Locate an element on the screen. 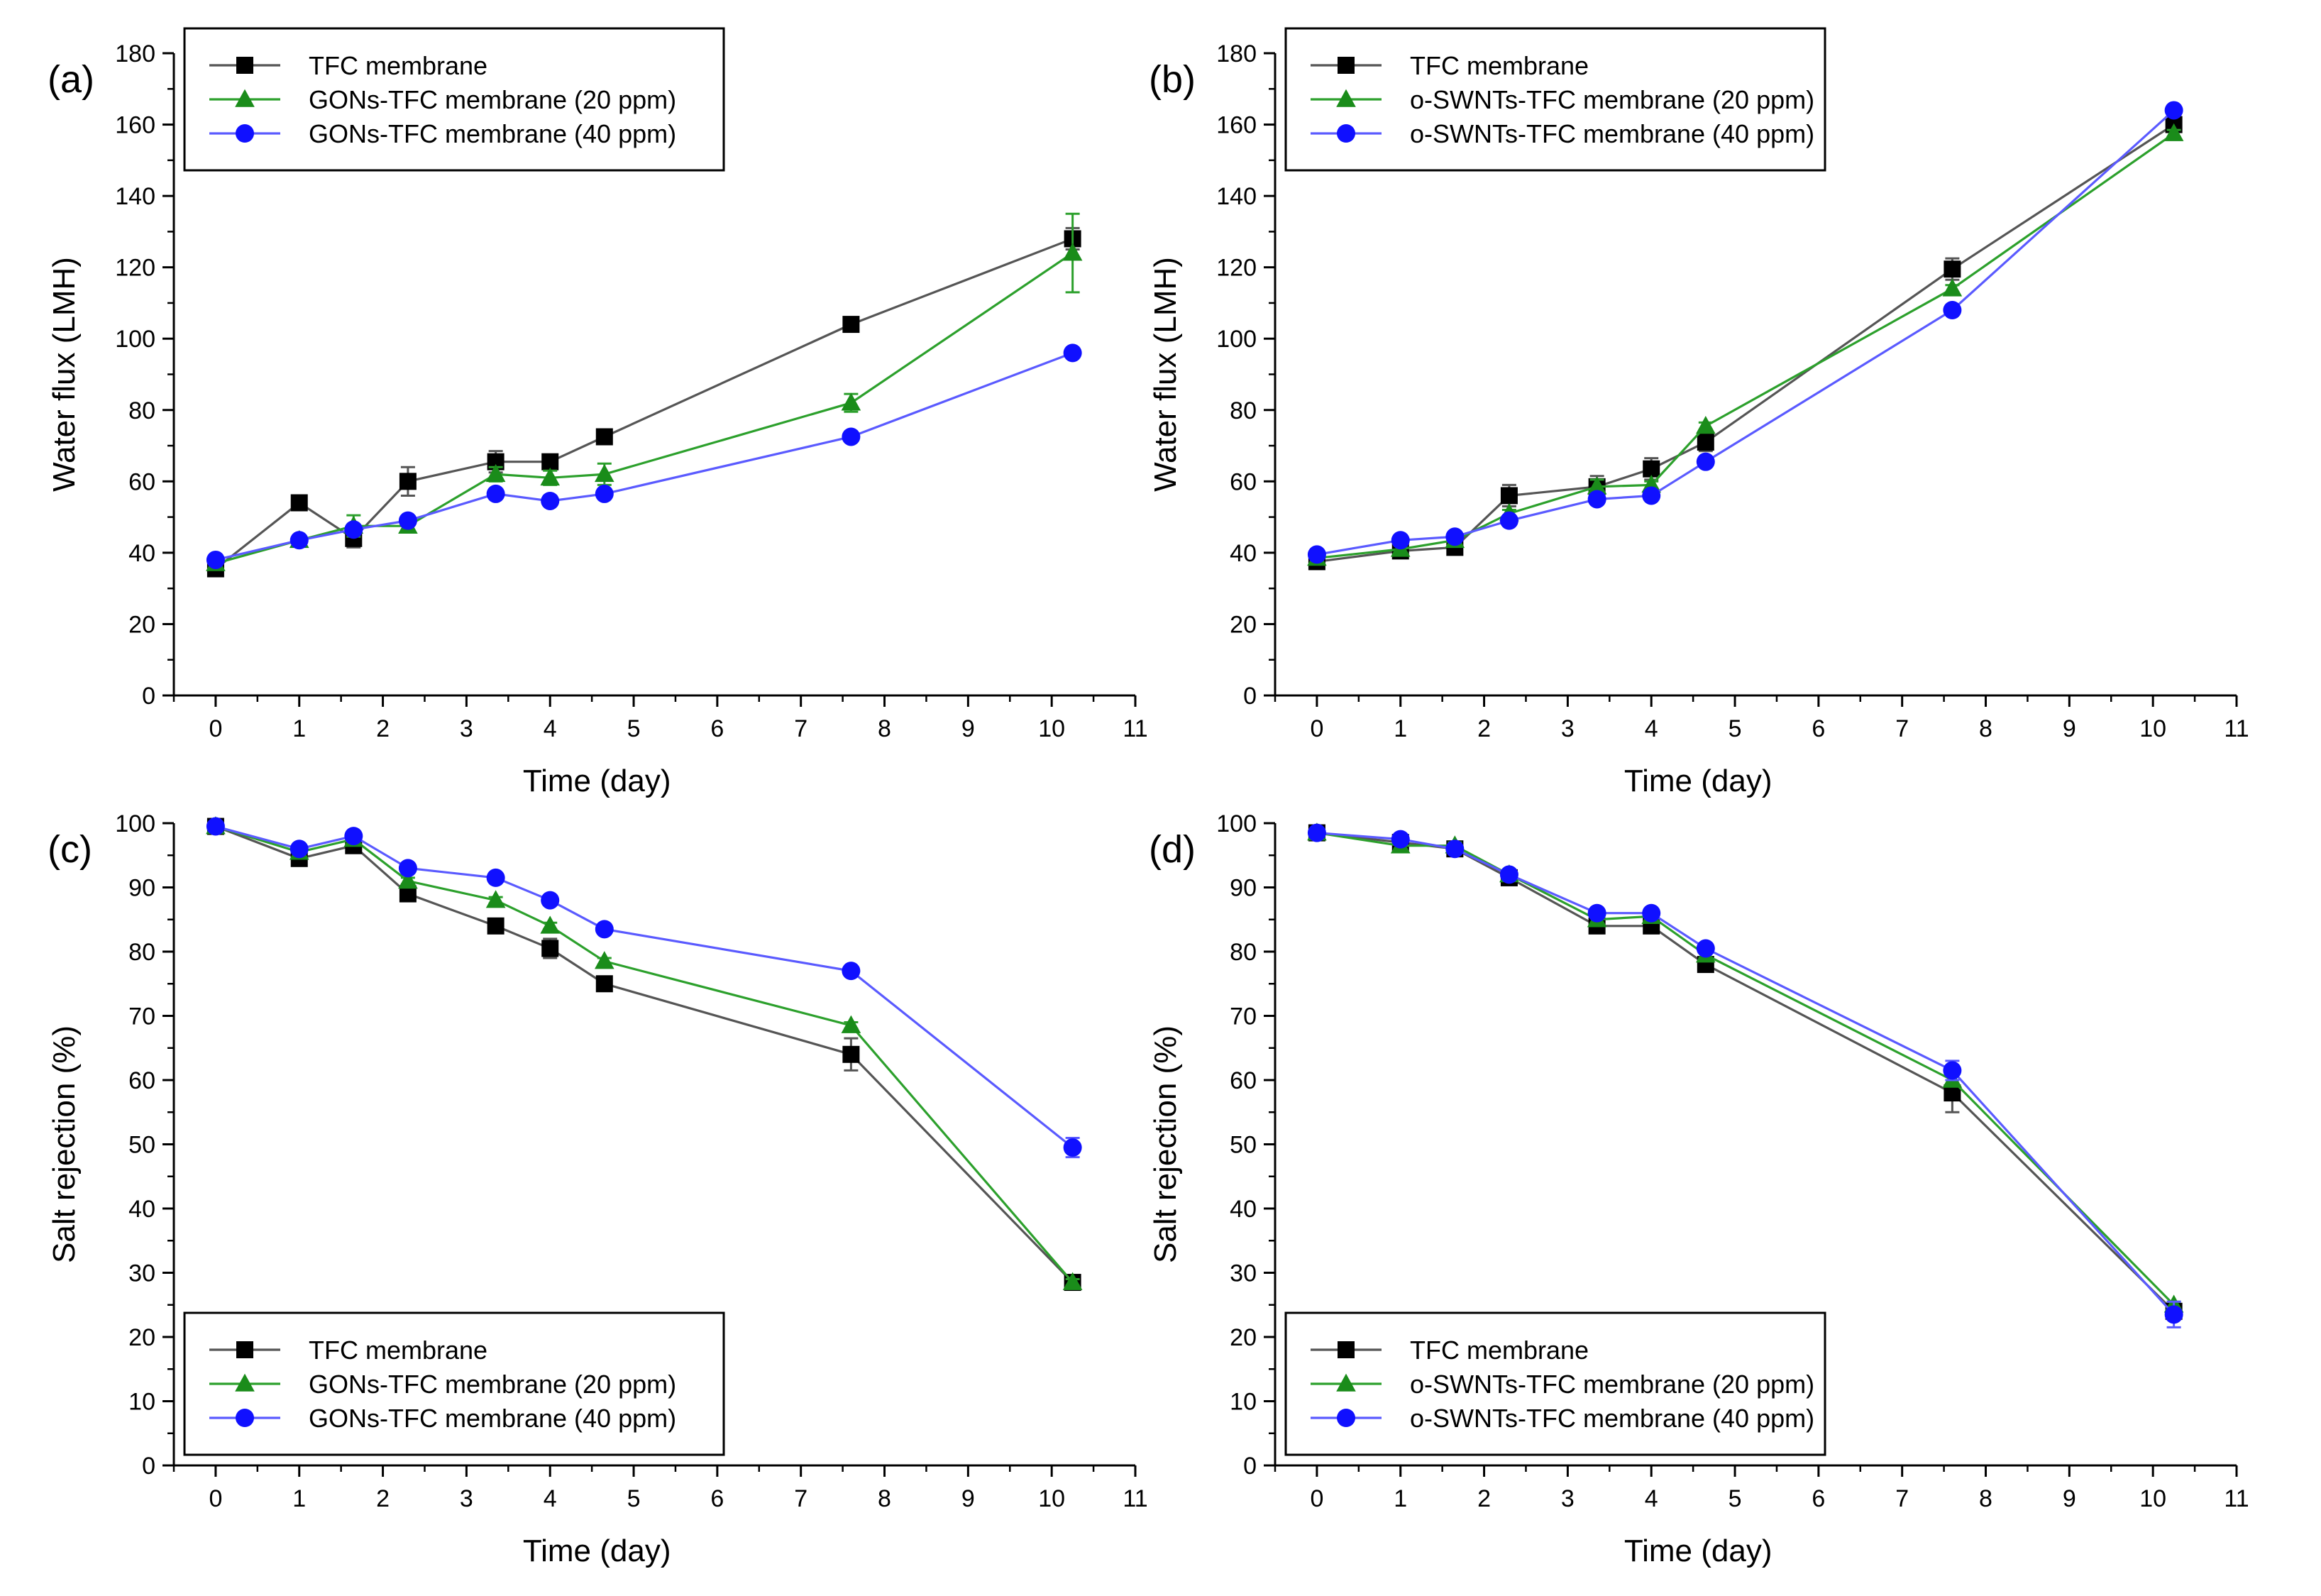  x-tick-label: 4 is located at coordinates (550, 1499).